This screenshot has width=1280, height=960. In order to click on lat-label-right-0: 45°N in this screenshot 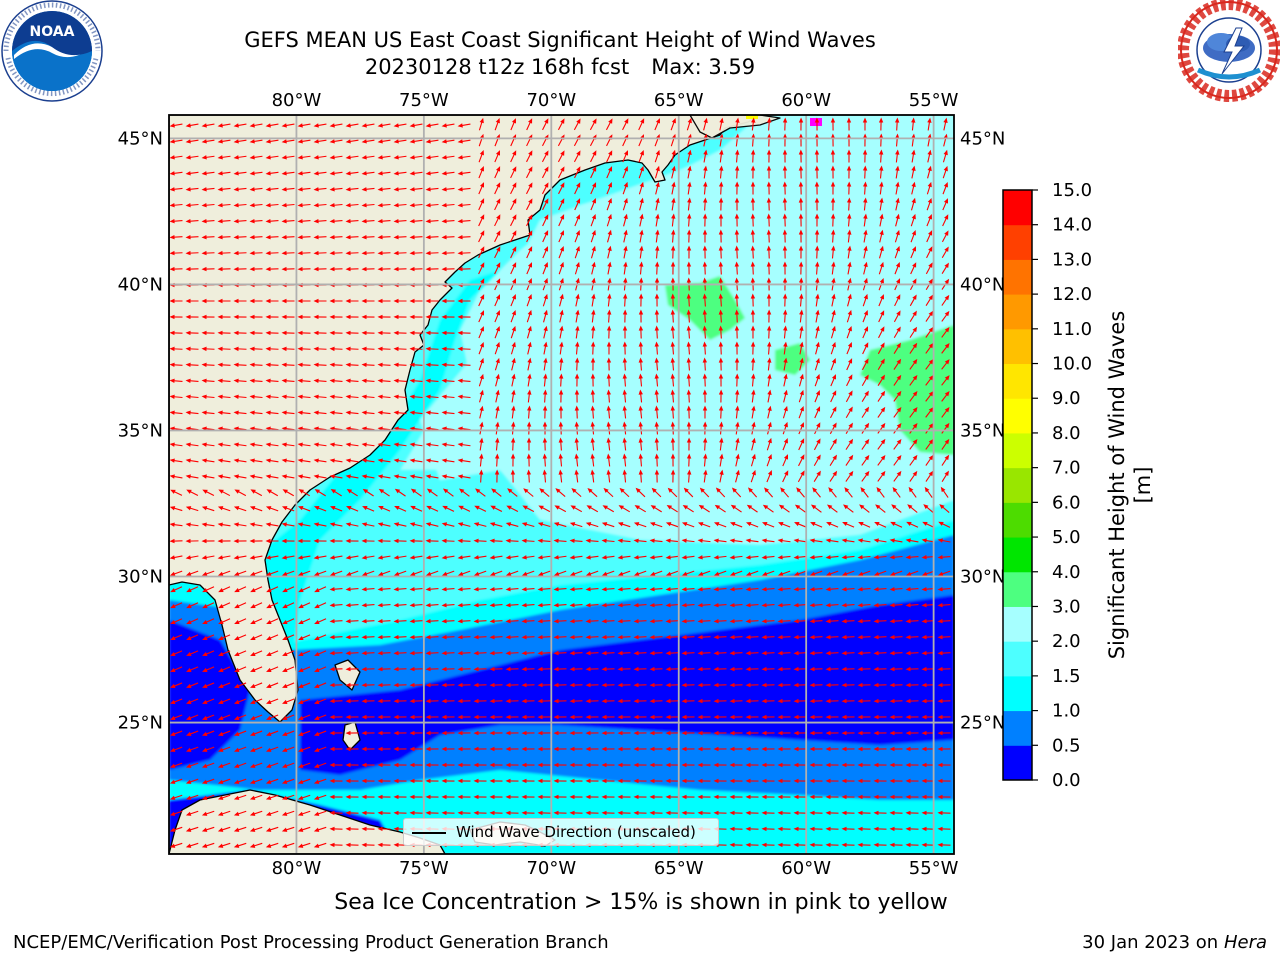, I will do `click(982, 138)`.